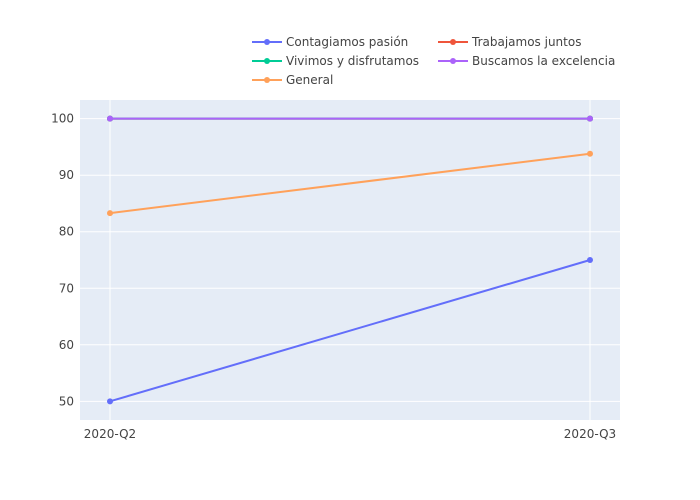 This screenshot has width=700, height=500. Describe the element at coordinates (66, 345) in the screenshot. I see `y-tick-label: 60` at that location.